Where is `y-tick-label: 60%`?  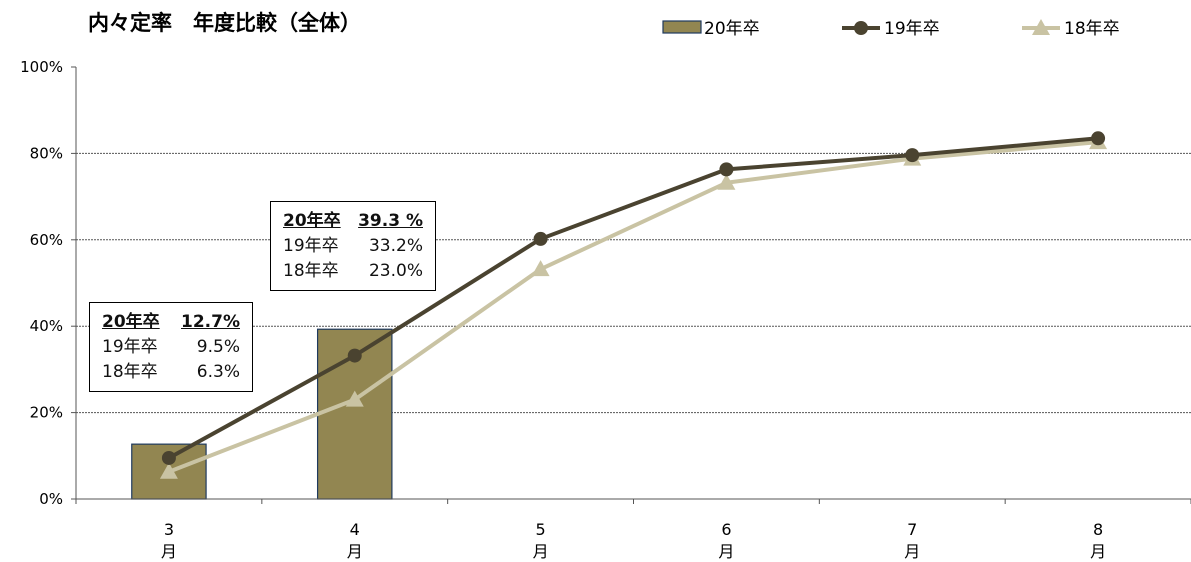
y-tick-label: 60% is located at coordinates (46, 240).